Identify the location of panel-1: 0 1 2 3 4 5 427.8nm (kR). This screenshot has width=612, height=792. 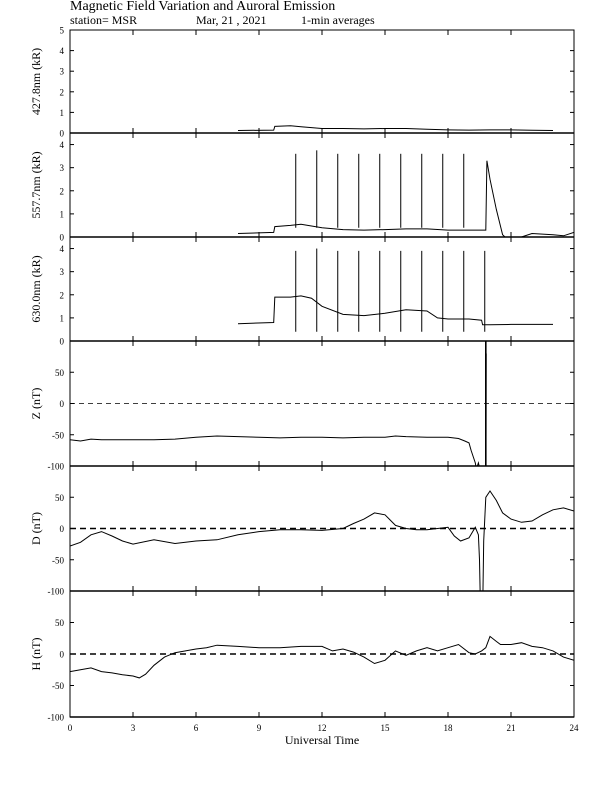
(302, 82).